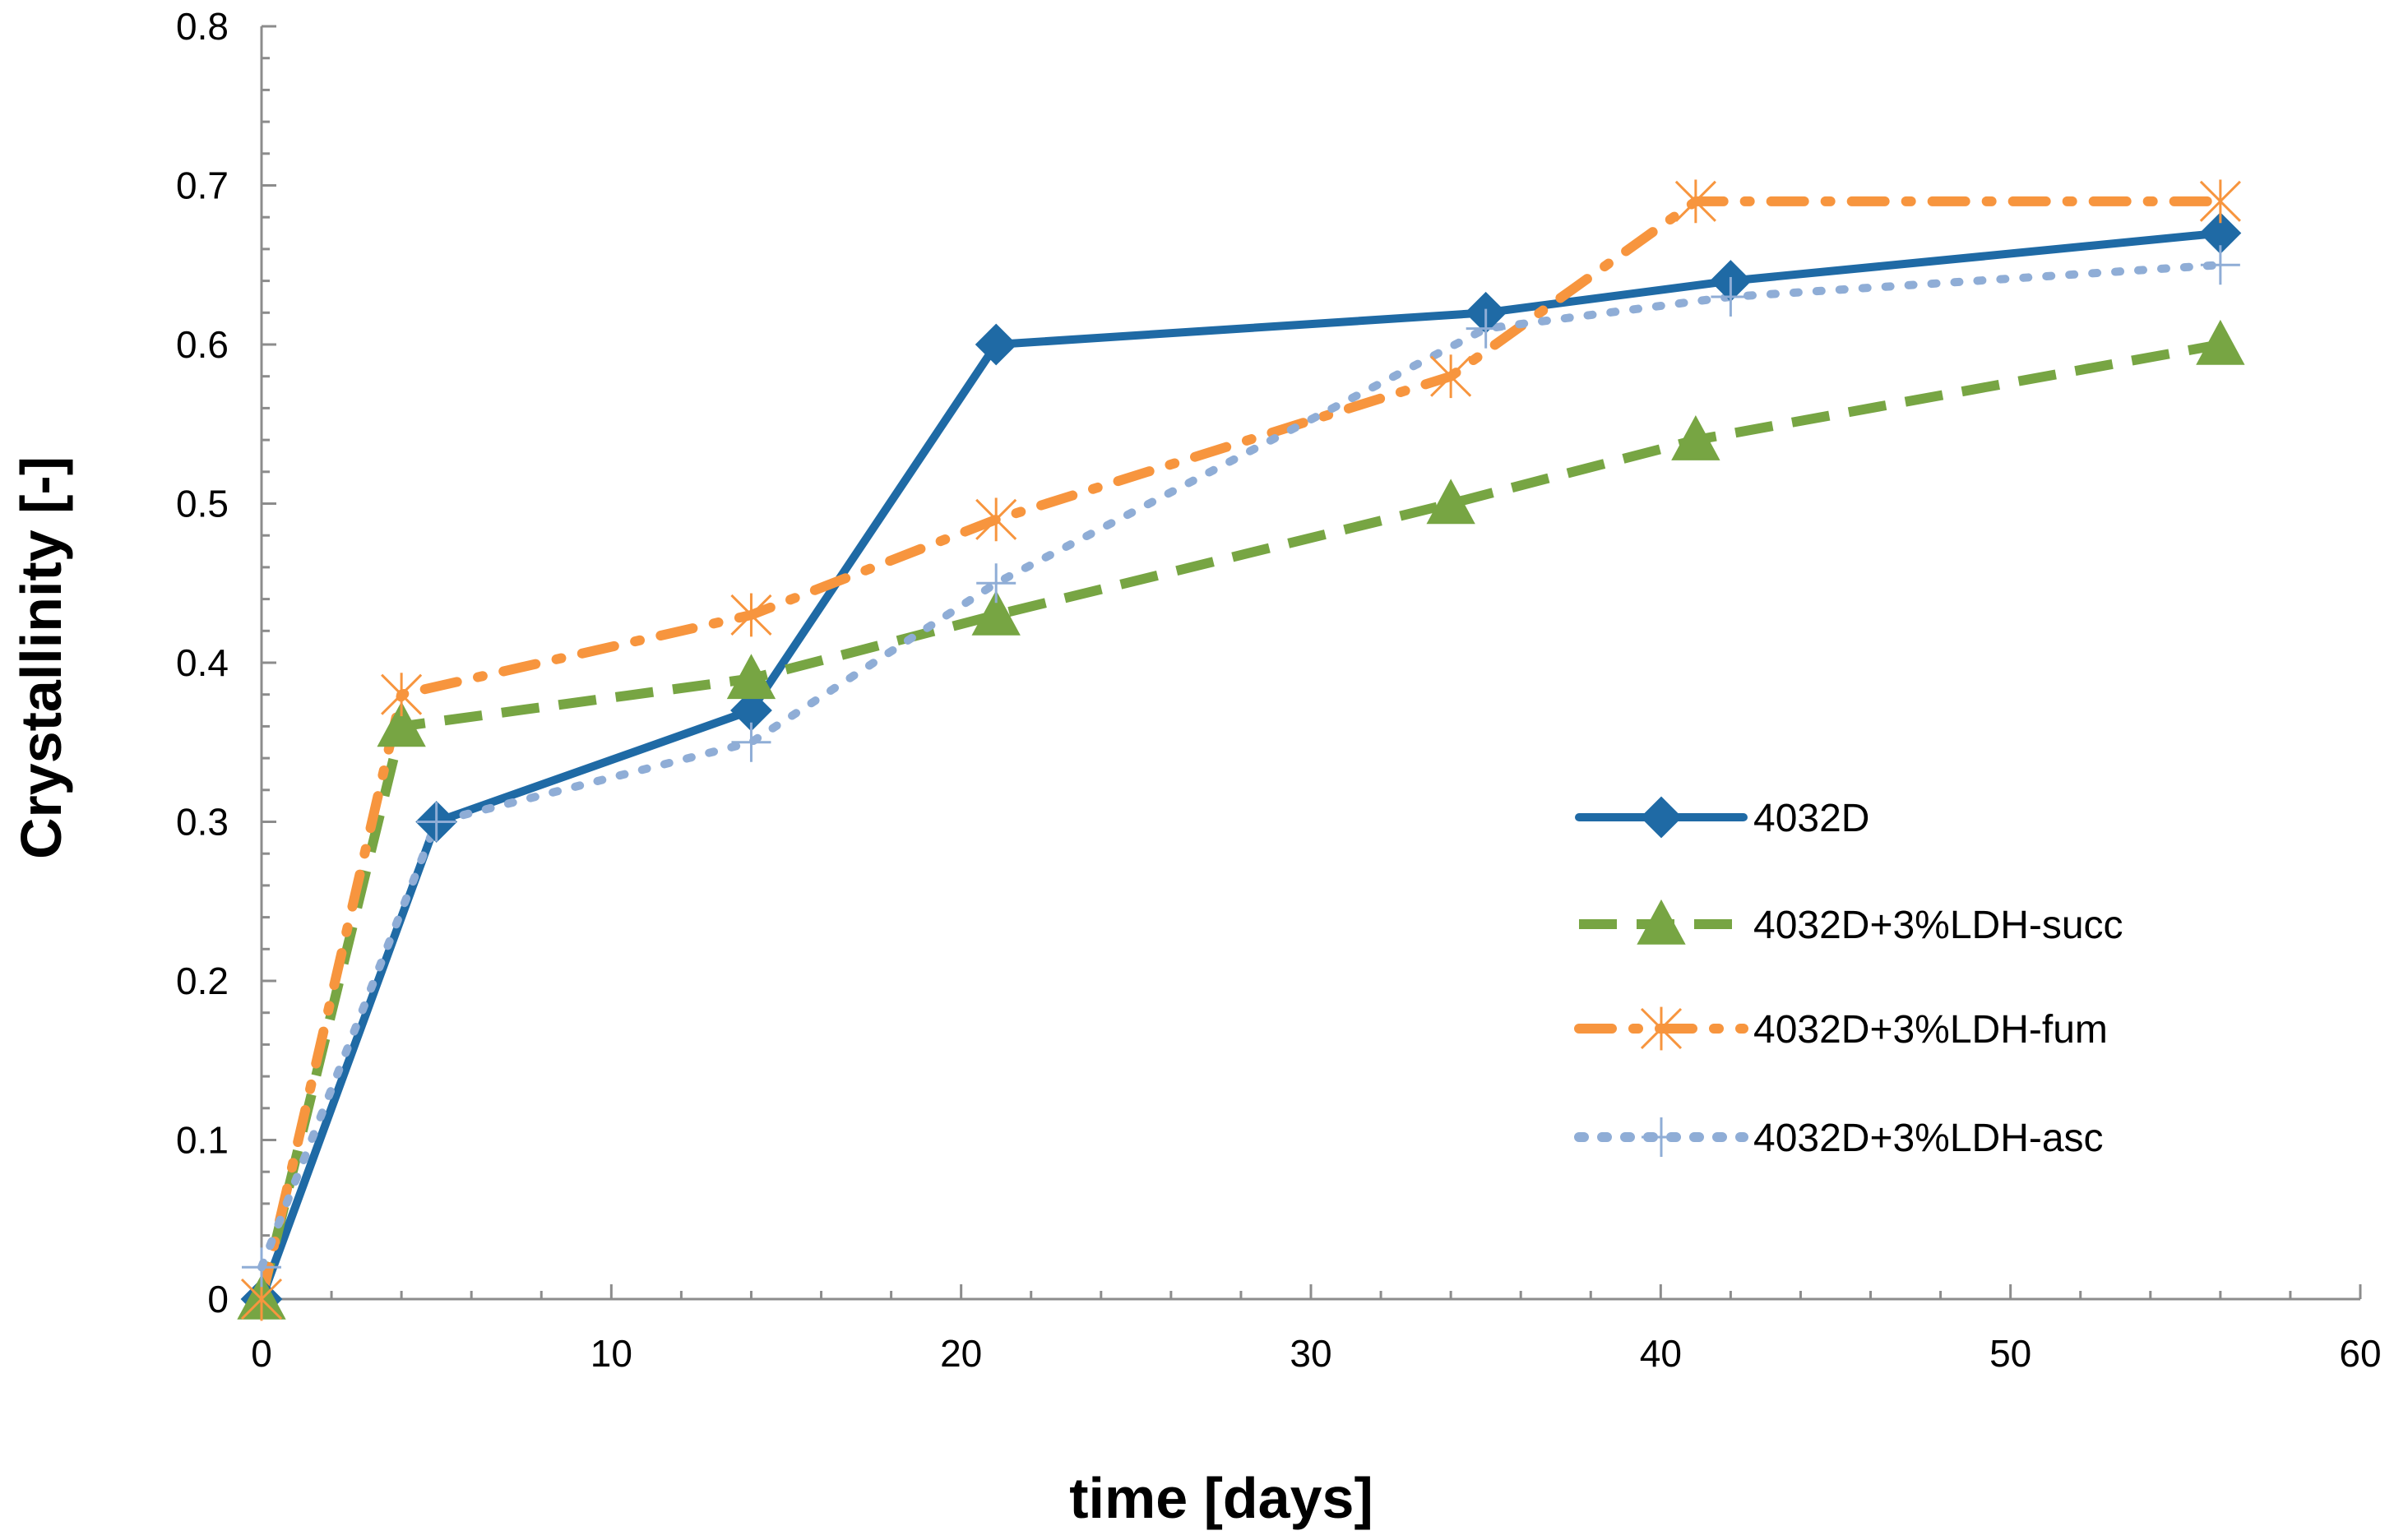 The image size is (2408, 1540). I want to click on y-tick-label: 0.3, so click(202, 823).